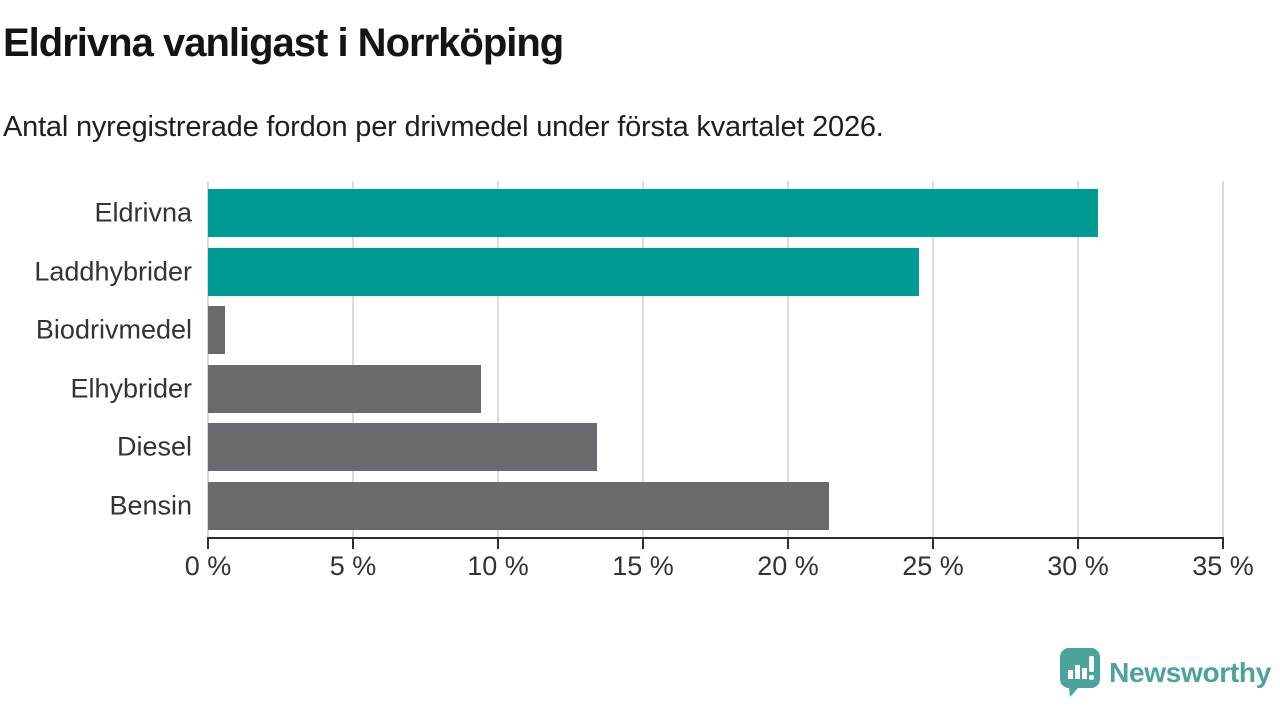  I want to click on category-label-elhybrider: Elhybrider, so click(131, 388).